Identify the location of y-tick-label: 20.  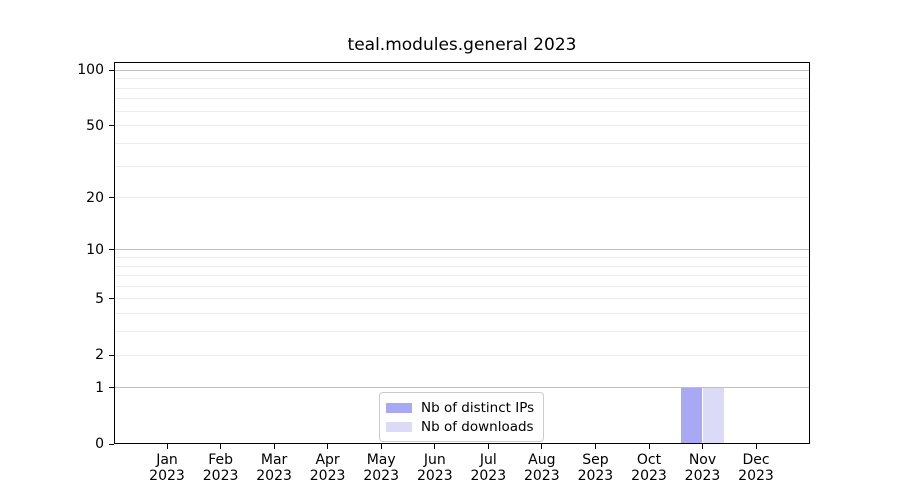
(95, 197).